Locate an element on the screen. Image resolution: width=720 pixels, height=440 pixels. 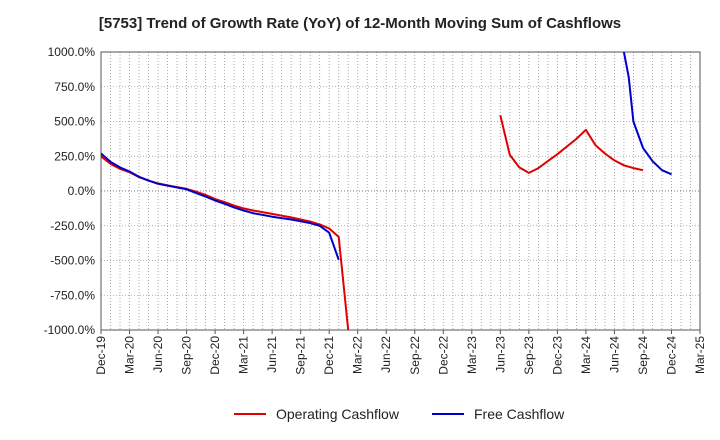
y-tick-label: 250.0% is located at coordinates (74, 156).